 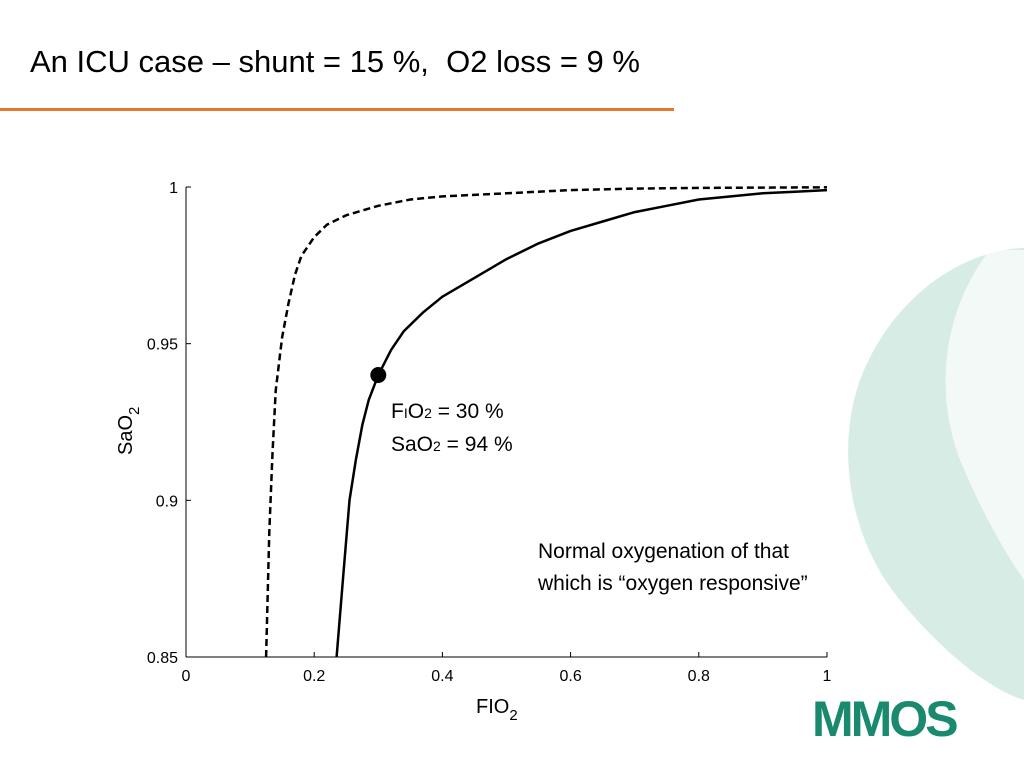 I want to click on annotation-fio2-line: FIO2 = 30 %, so click(x=452, y=412).